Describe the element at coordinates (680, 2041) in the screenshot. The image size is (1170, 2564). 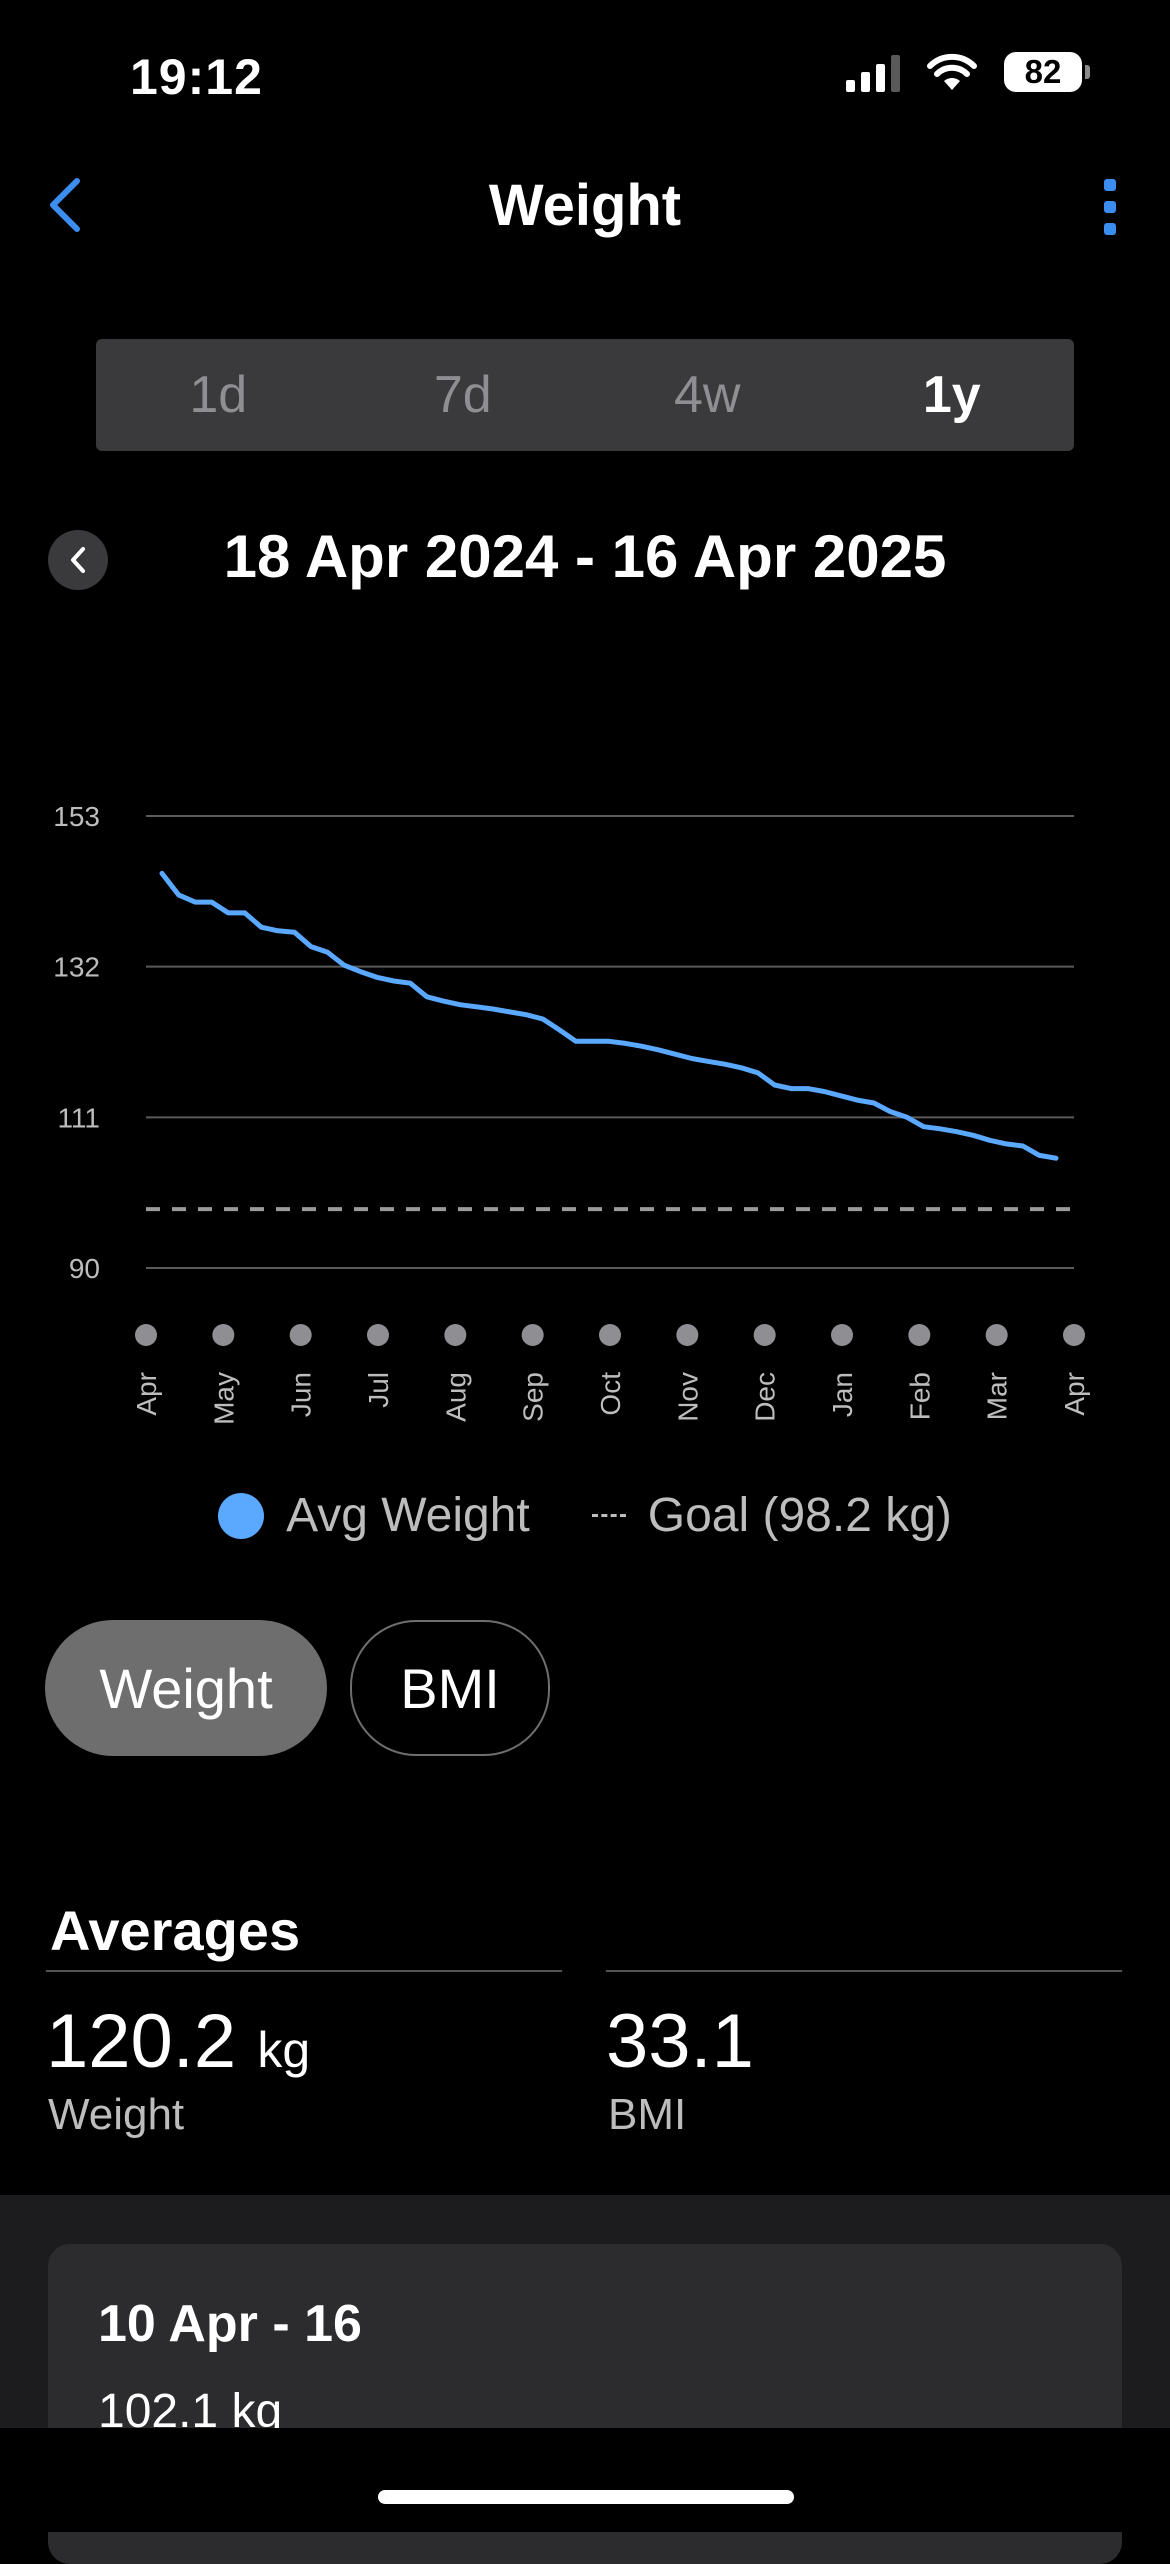
I see `average-bmi-value: 33.1` at that location.